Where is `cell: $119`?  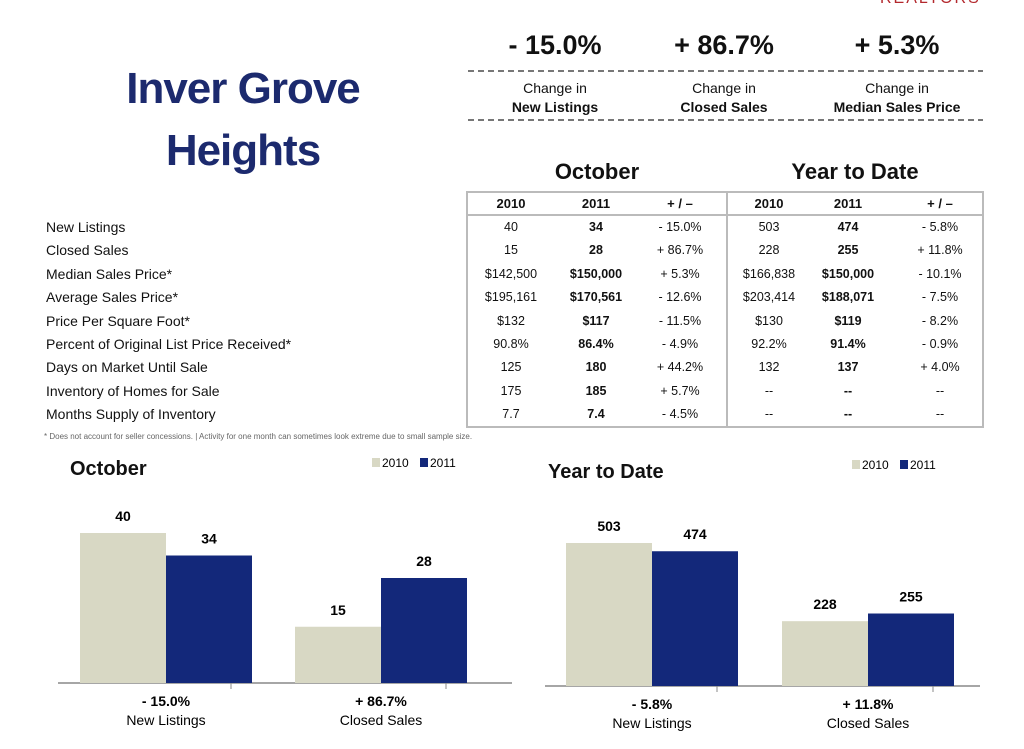
cell: $119 is located at coordinates (848, 320).